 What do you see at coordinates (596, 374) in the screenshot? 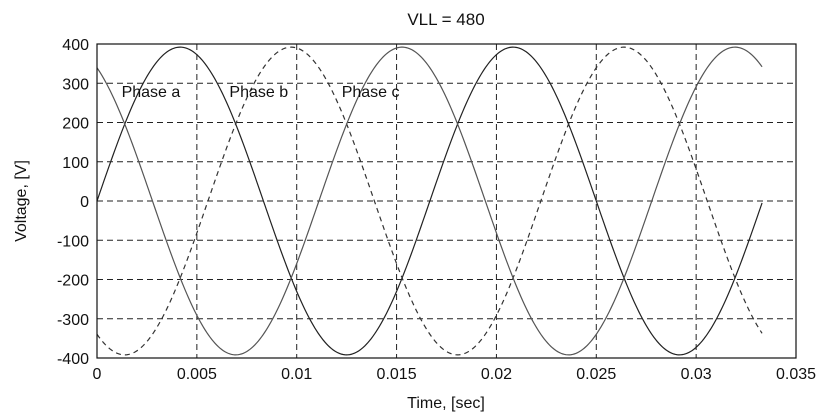
I see `x-tick-label: 0.025` at bounding box center [596, 374].